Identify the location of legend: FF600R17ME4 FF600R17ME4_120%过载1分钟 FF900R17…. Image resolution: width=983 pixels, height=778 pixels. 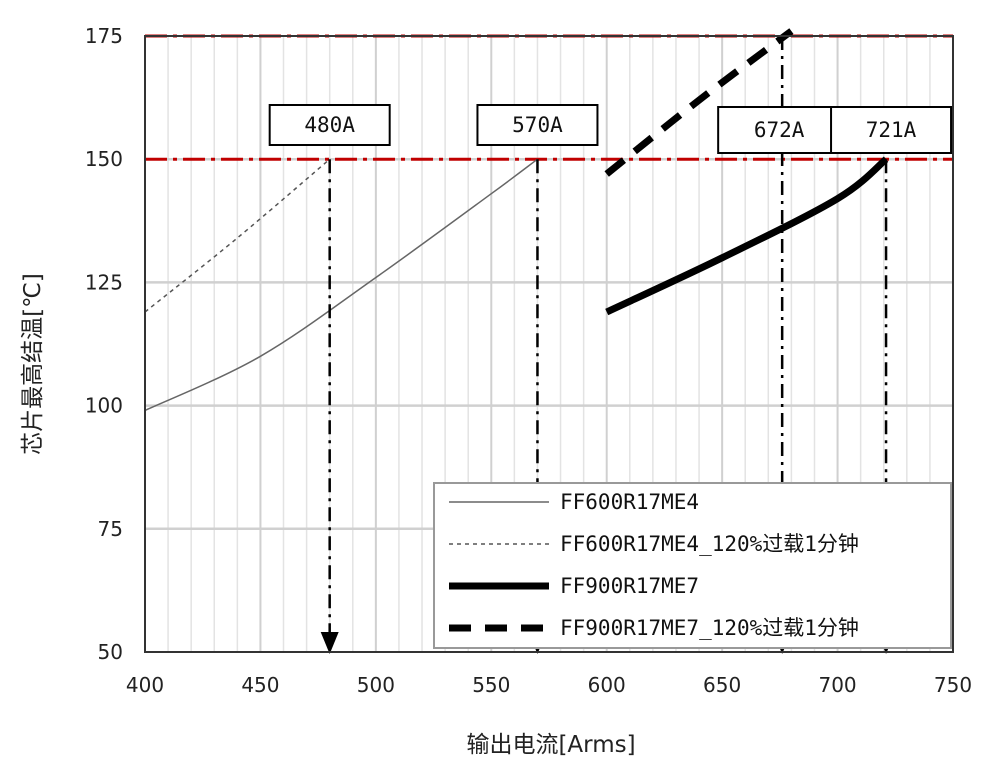
(692, 565).